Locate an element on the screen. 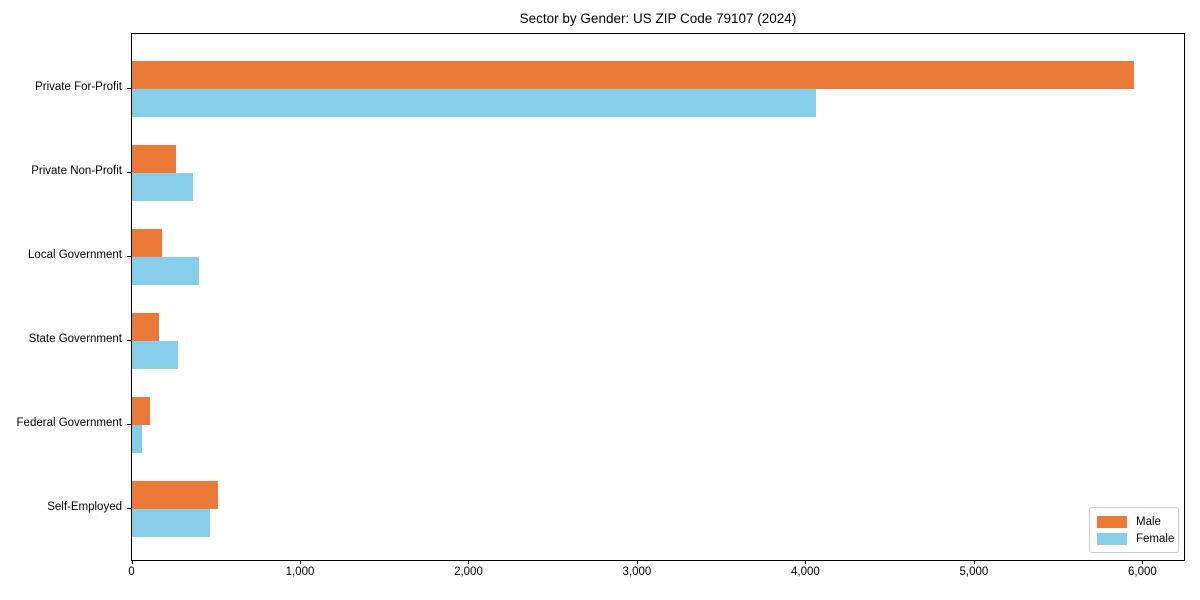 This screenshot has height=600, width=1200. y-tick-label: Federal Government is located at coordinates (69, 423).